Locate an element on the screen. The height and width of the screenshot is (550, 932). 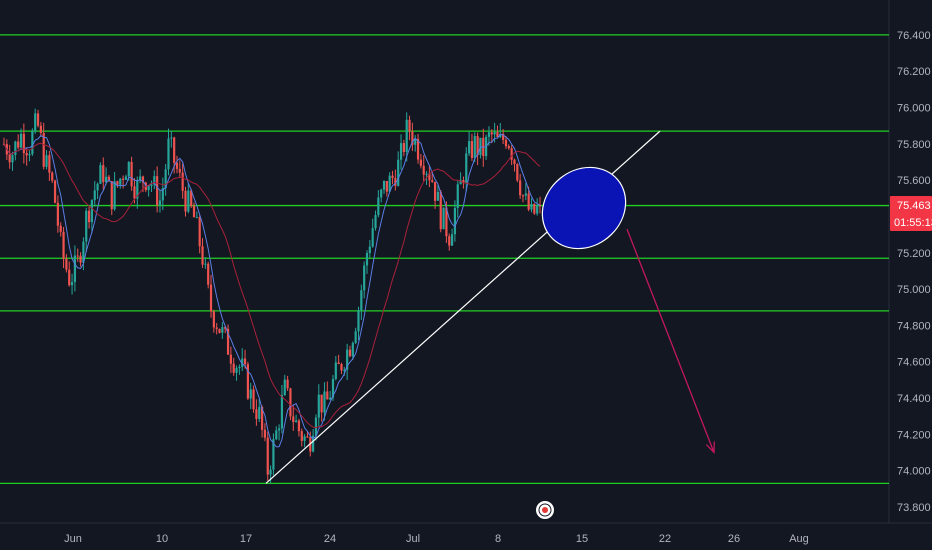
time-tick-label: 15 is located at coordinates (582, 539).